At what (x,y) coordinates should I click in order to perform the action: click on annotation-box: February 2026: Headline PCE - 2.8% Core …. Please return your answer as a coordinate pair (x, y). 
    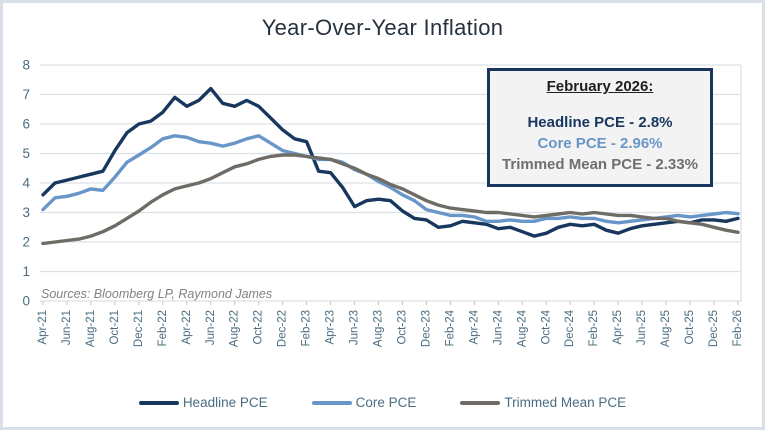
    Looking at the image, I should click on (600, 127).